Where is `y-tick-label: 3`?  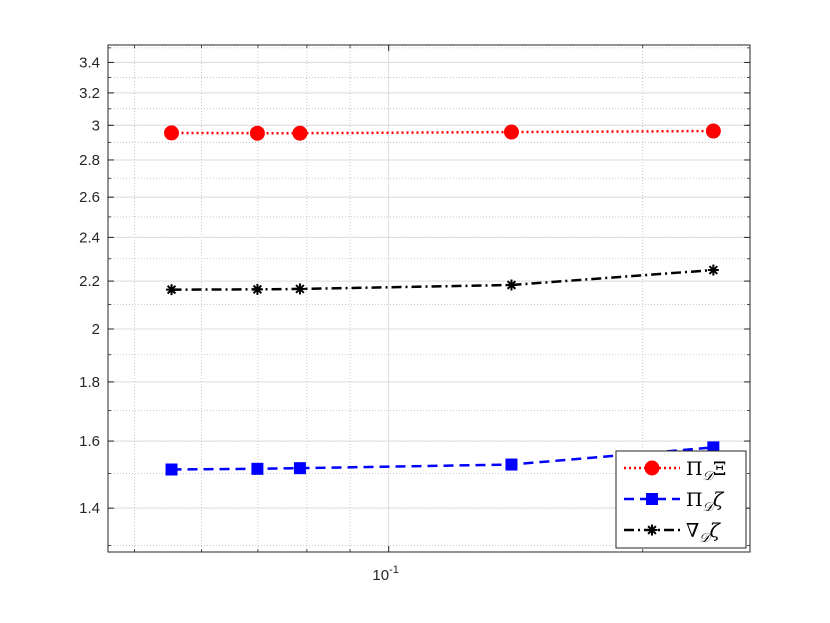 y-tick-label: 3 is located at coordinates (96, 125).